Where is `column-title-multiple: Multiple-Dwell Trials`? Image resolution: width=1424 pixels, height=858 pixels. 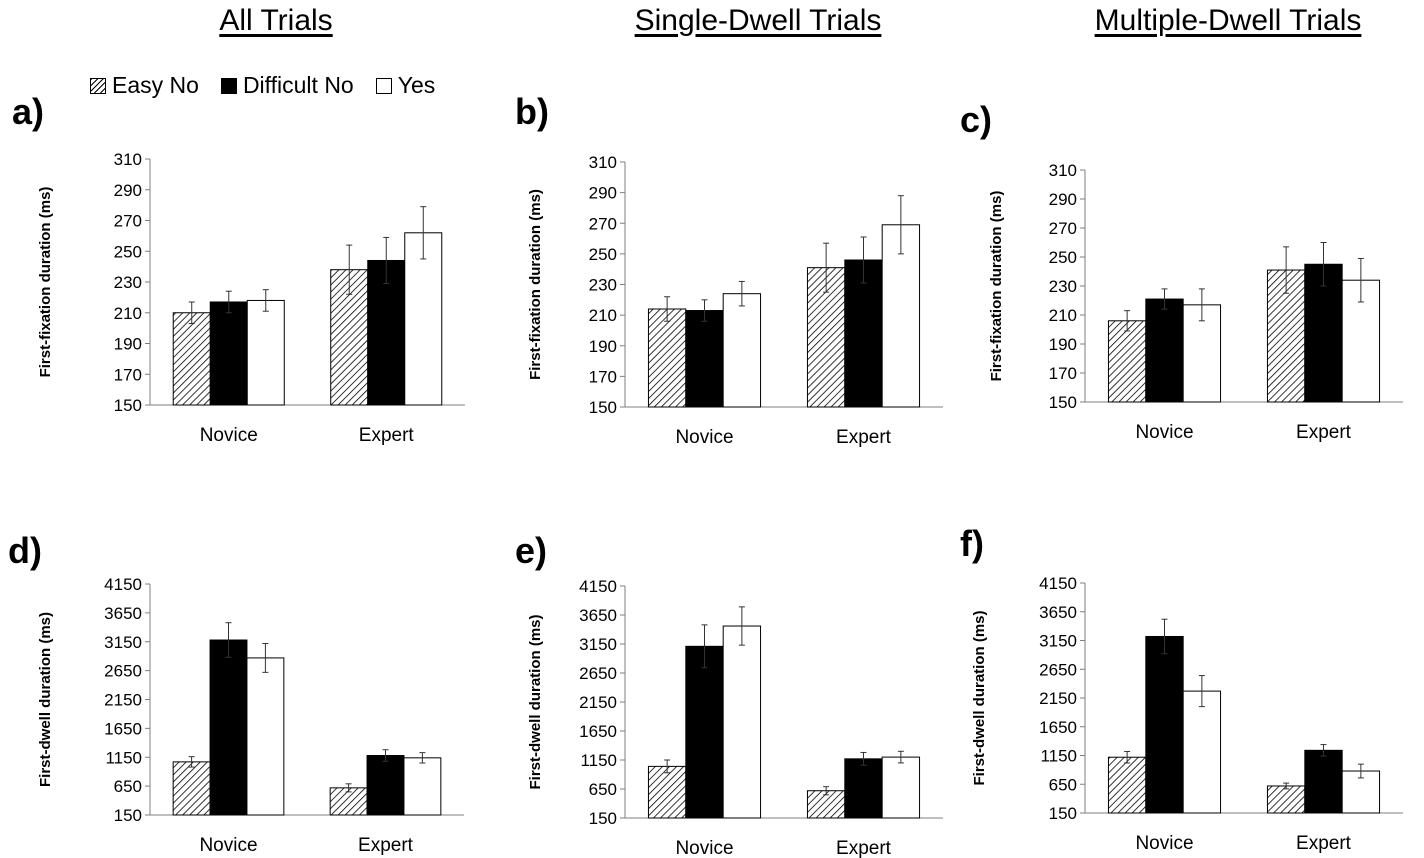 column-title-multiple: Multiple-Dwell Trials is located at coordinates (1228, 20).